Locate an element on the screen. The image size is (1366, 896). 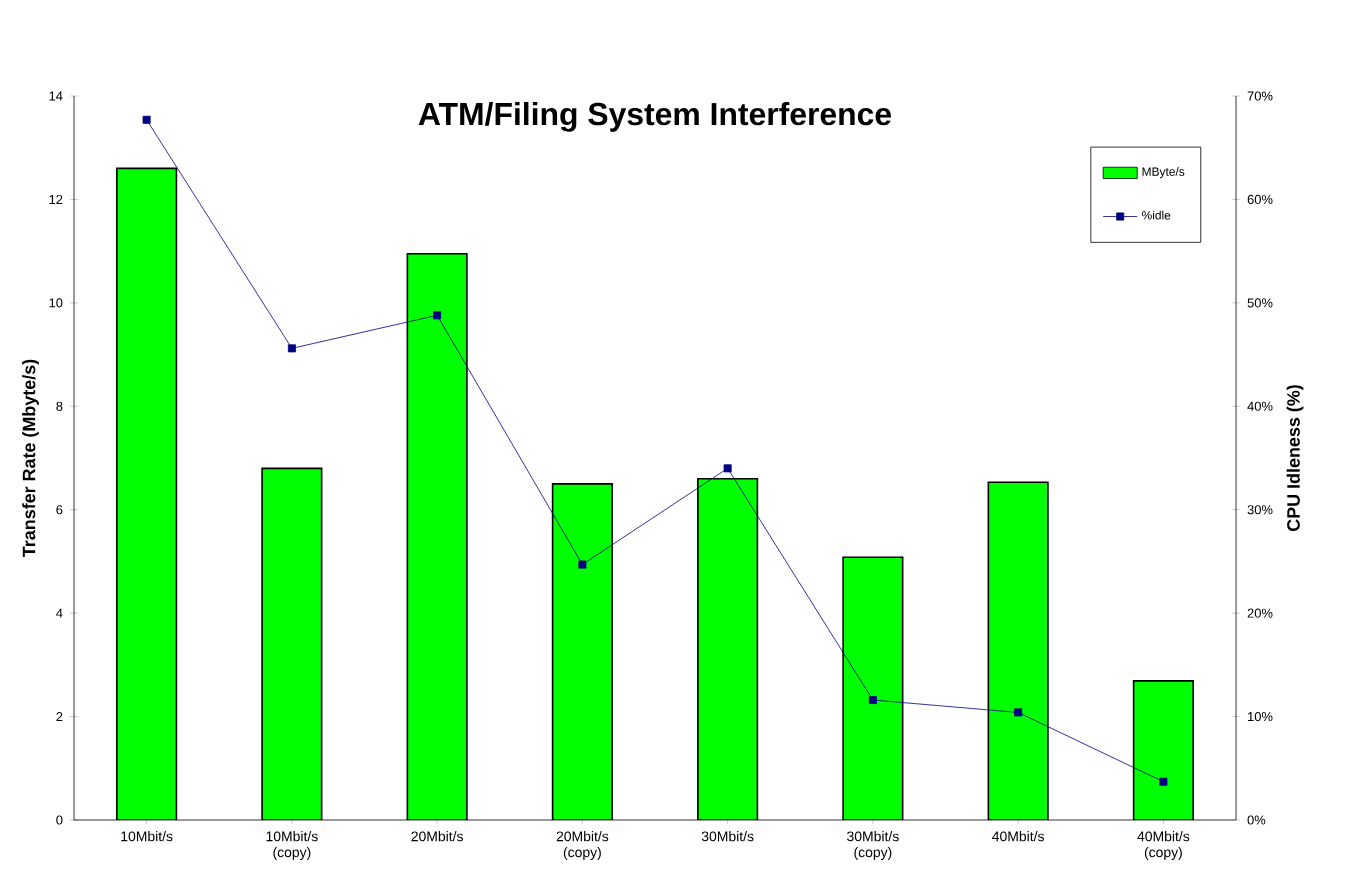
y-axis-title: Transfer Rate (Mbyte/s) is located at coordinates (30, 458).